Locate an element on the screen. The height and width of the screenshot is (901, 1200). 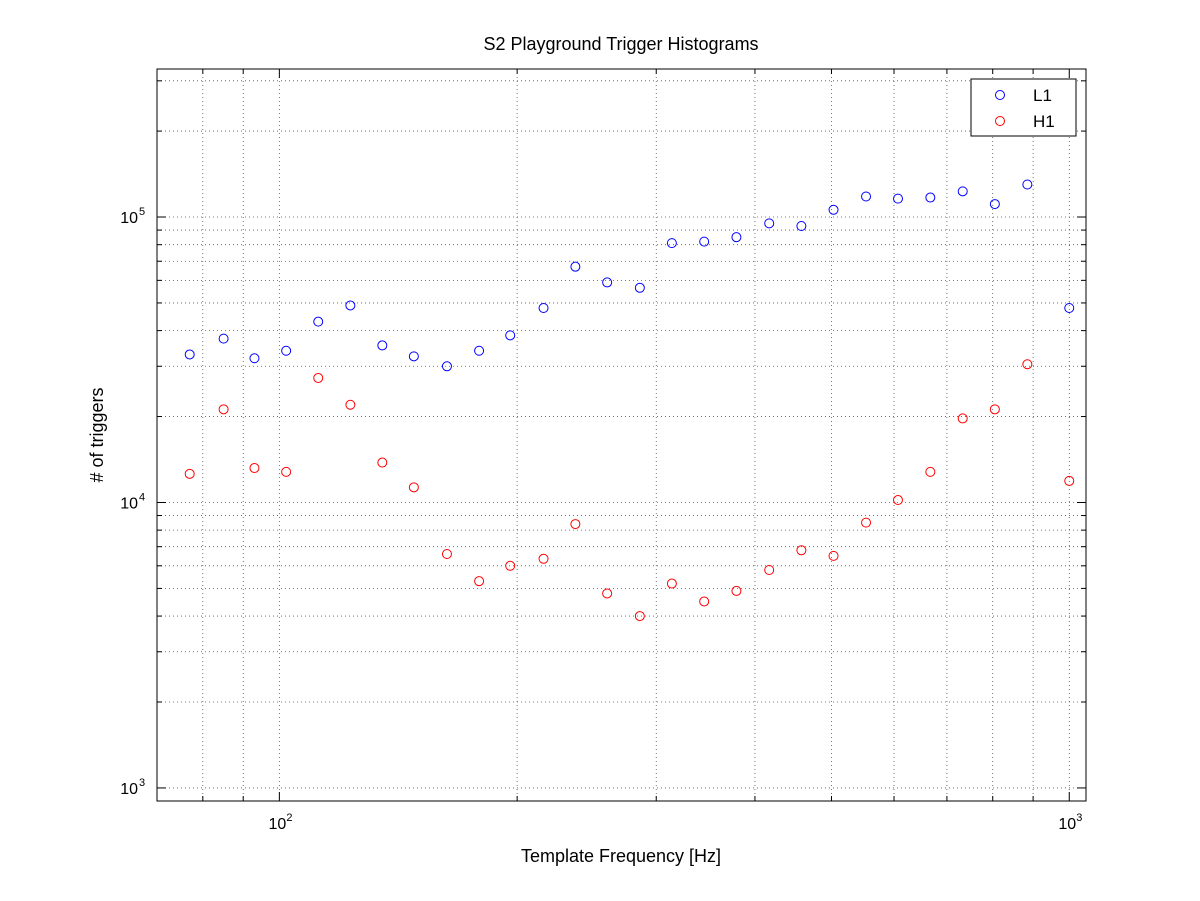
legend-label-h1: H1 is located at coordinates (1044, 121).